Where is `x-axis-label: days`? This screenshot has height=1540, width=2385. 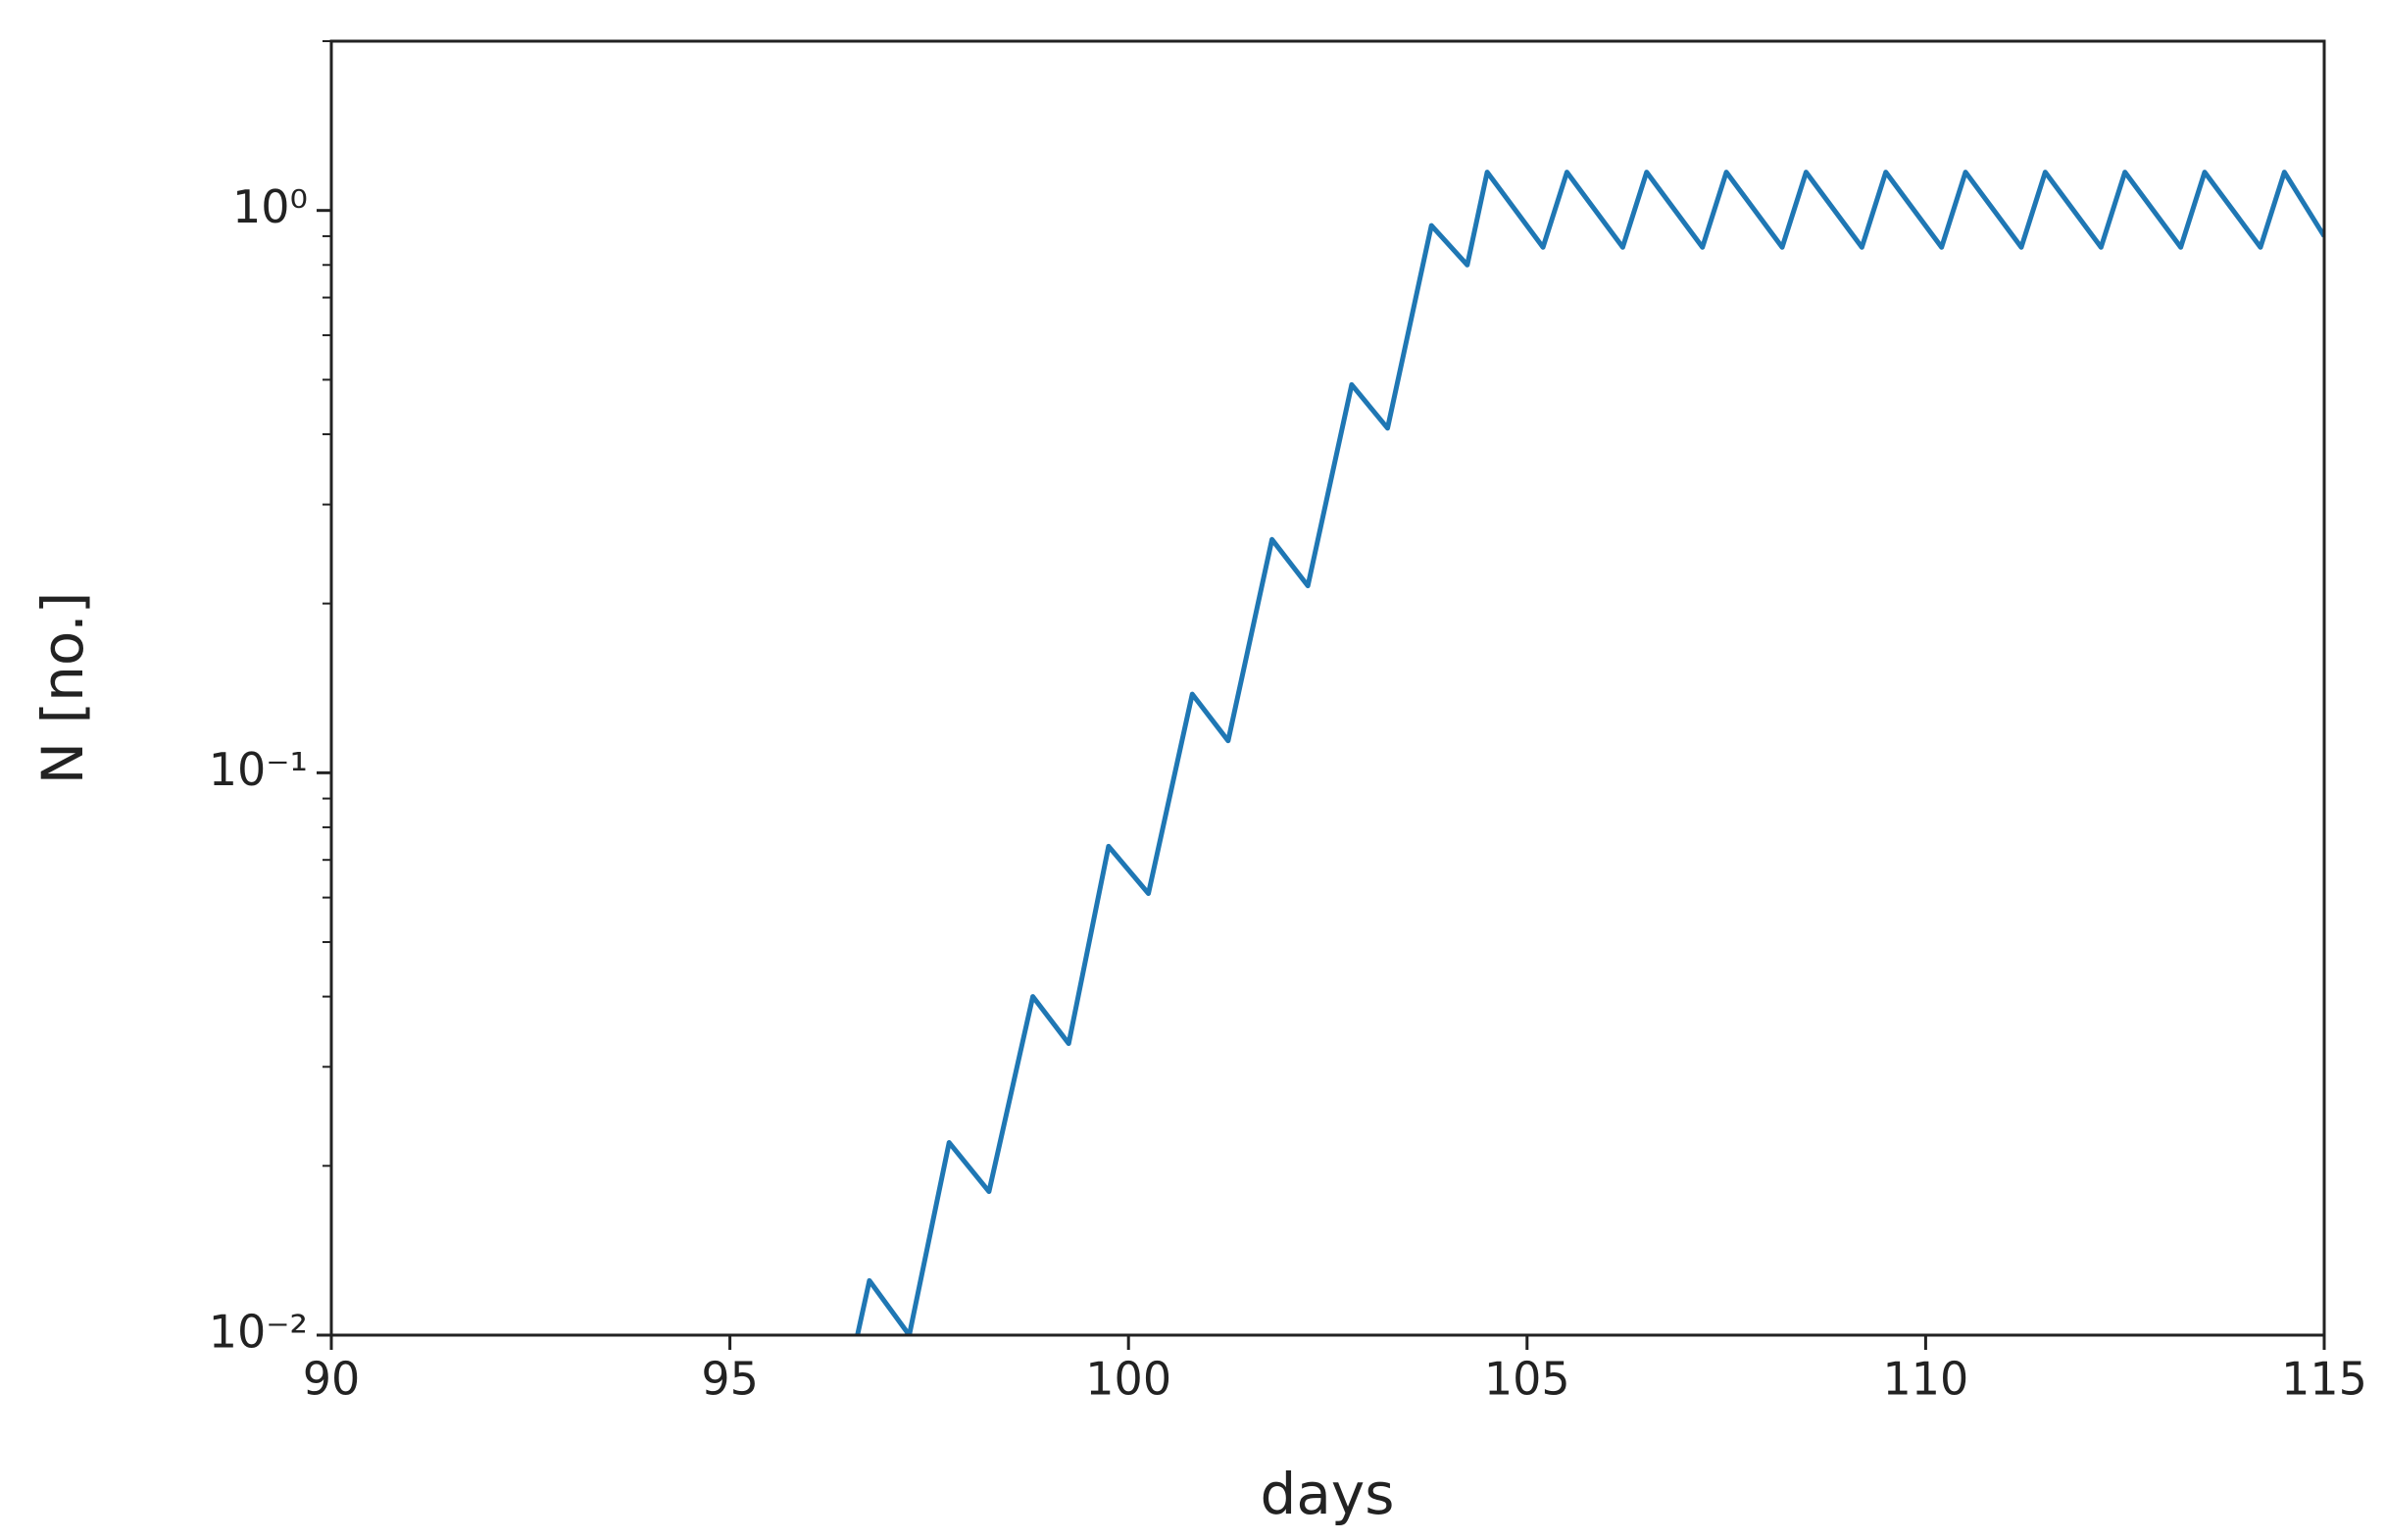 x-axis-label: days is located at coordinates (1328, 1494).